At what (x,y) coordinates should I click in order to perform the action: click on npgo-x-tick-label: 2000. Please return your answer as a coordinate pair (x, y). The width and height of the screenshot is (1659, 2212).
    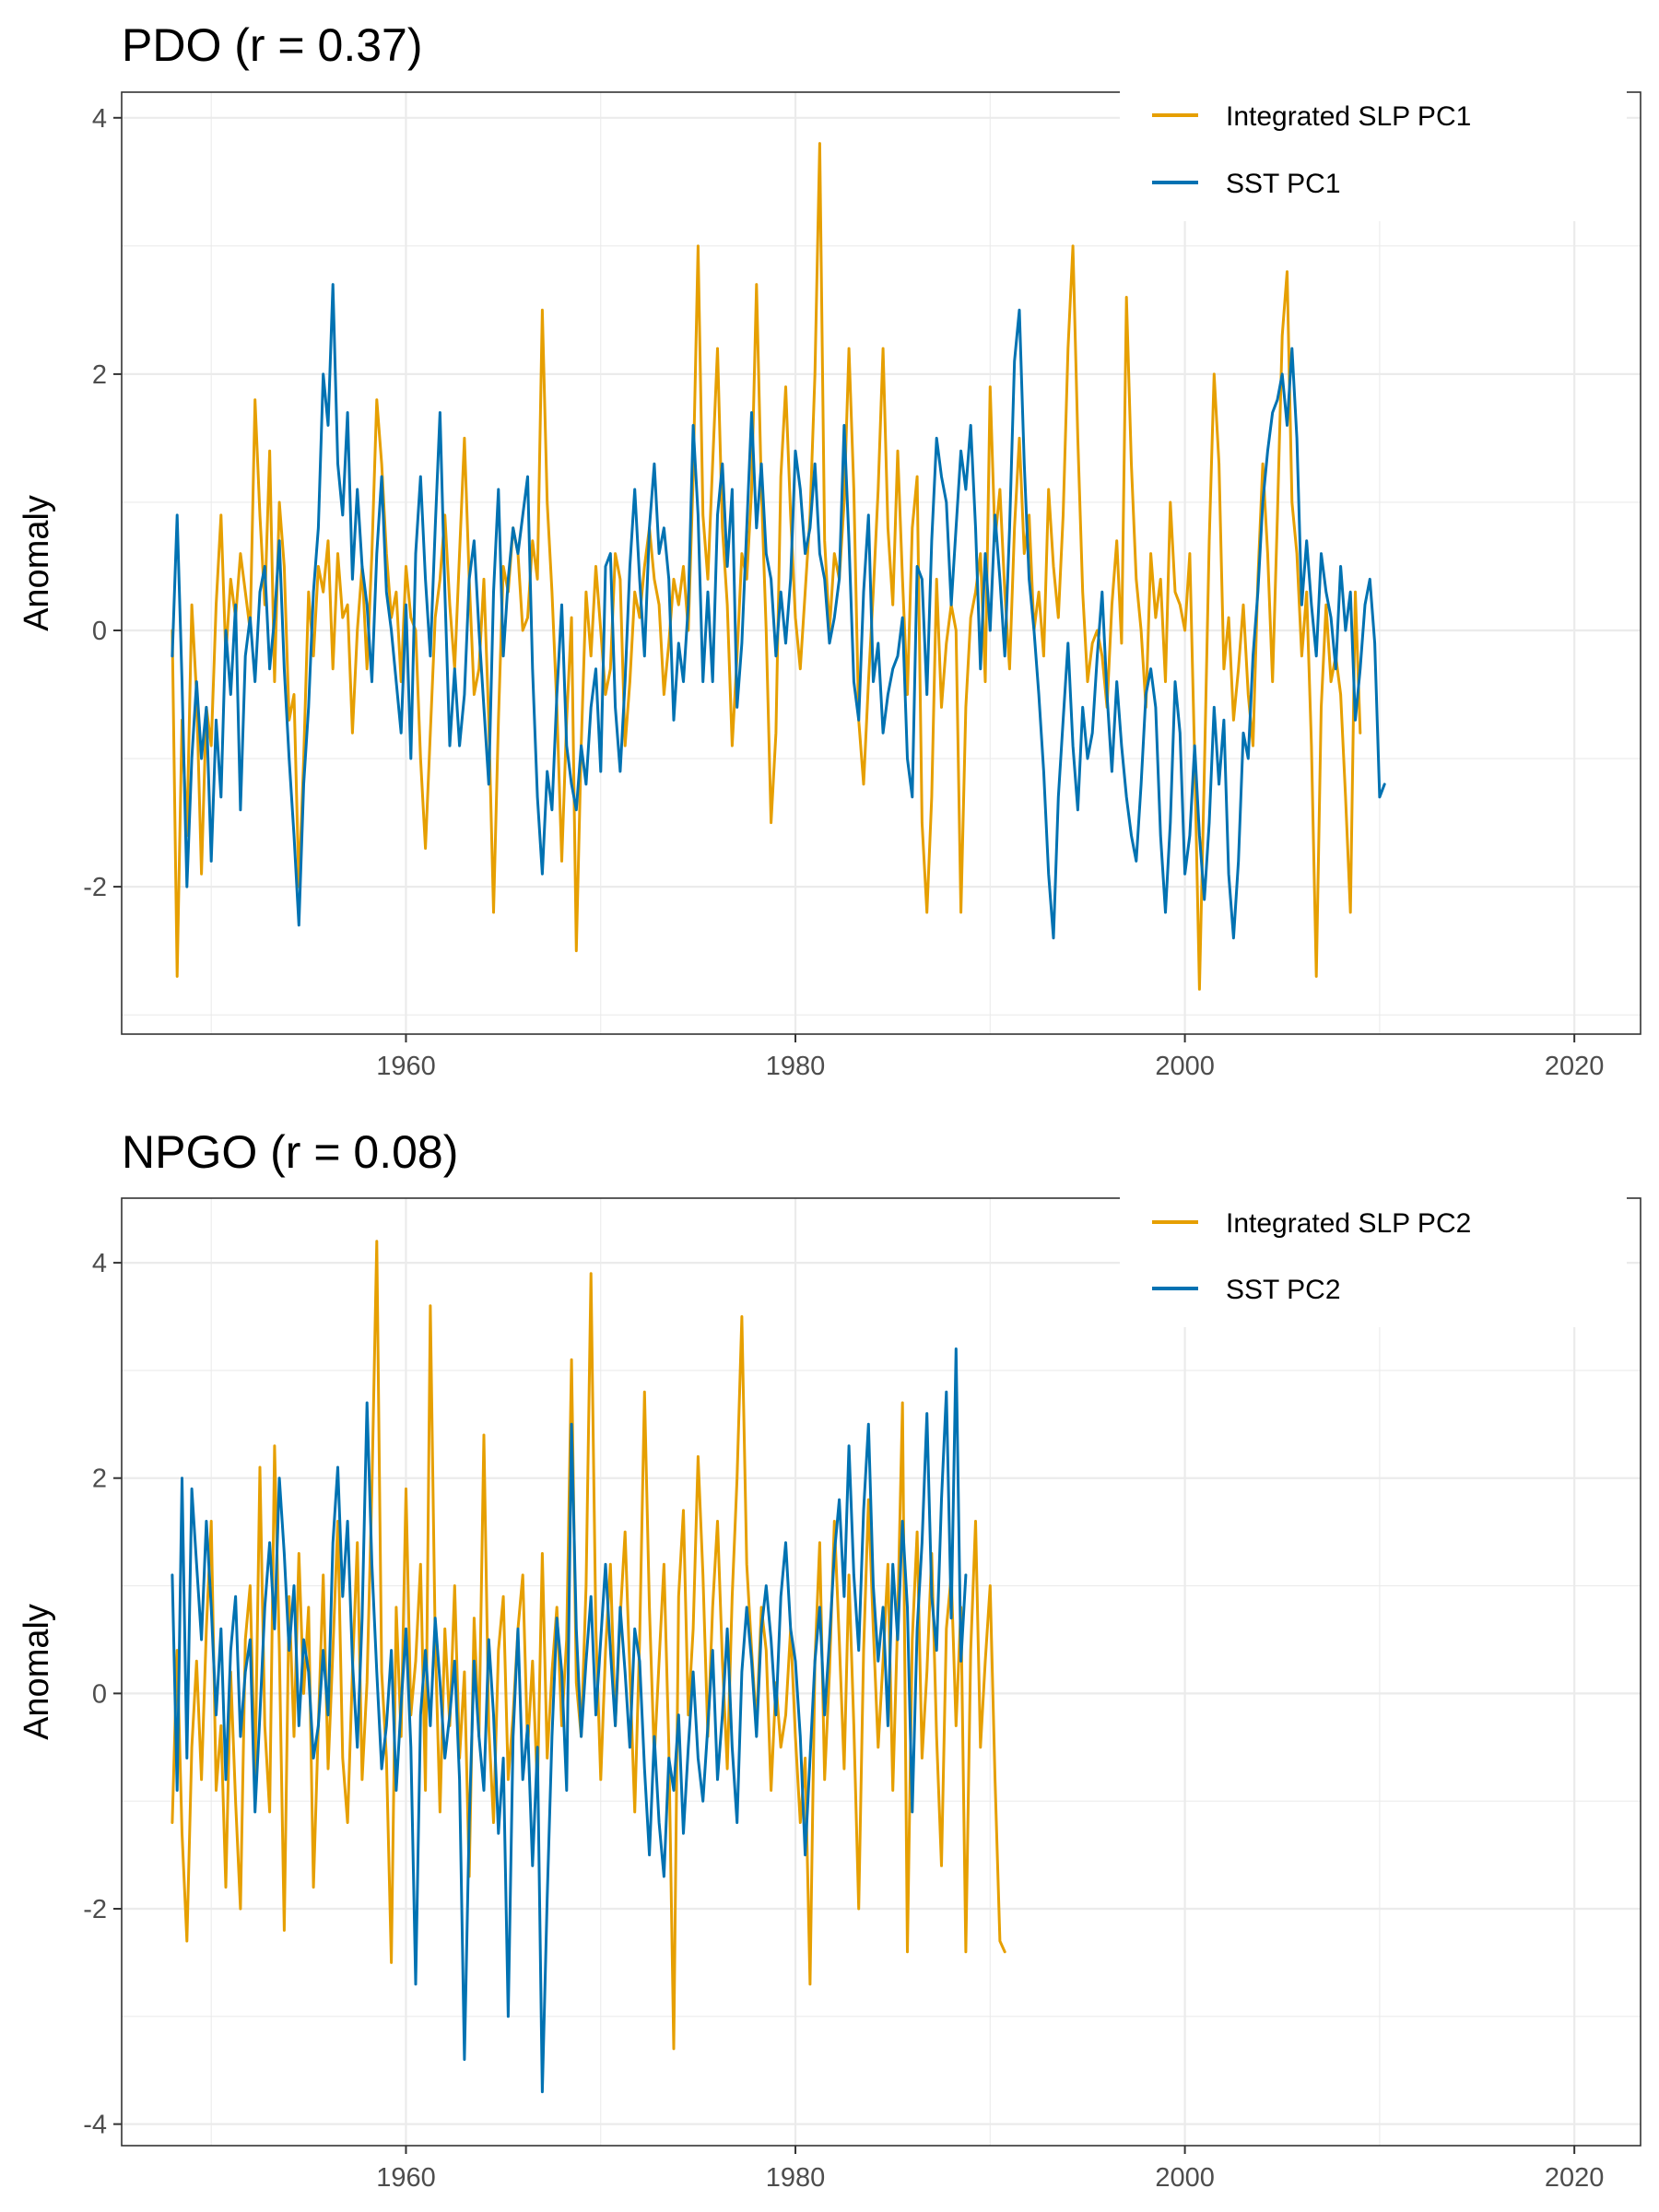
    Looking at the image, I should click on (1185, 2178).